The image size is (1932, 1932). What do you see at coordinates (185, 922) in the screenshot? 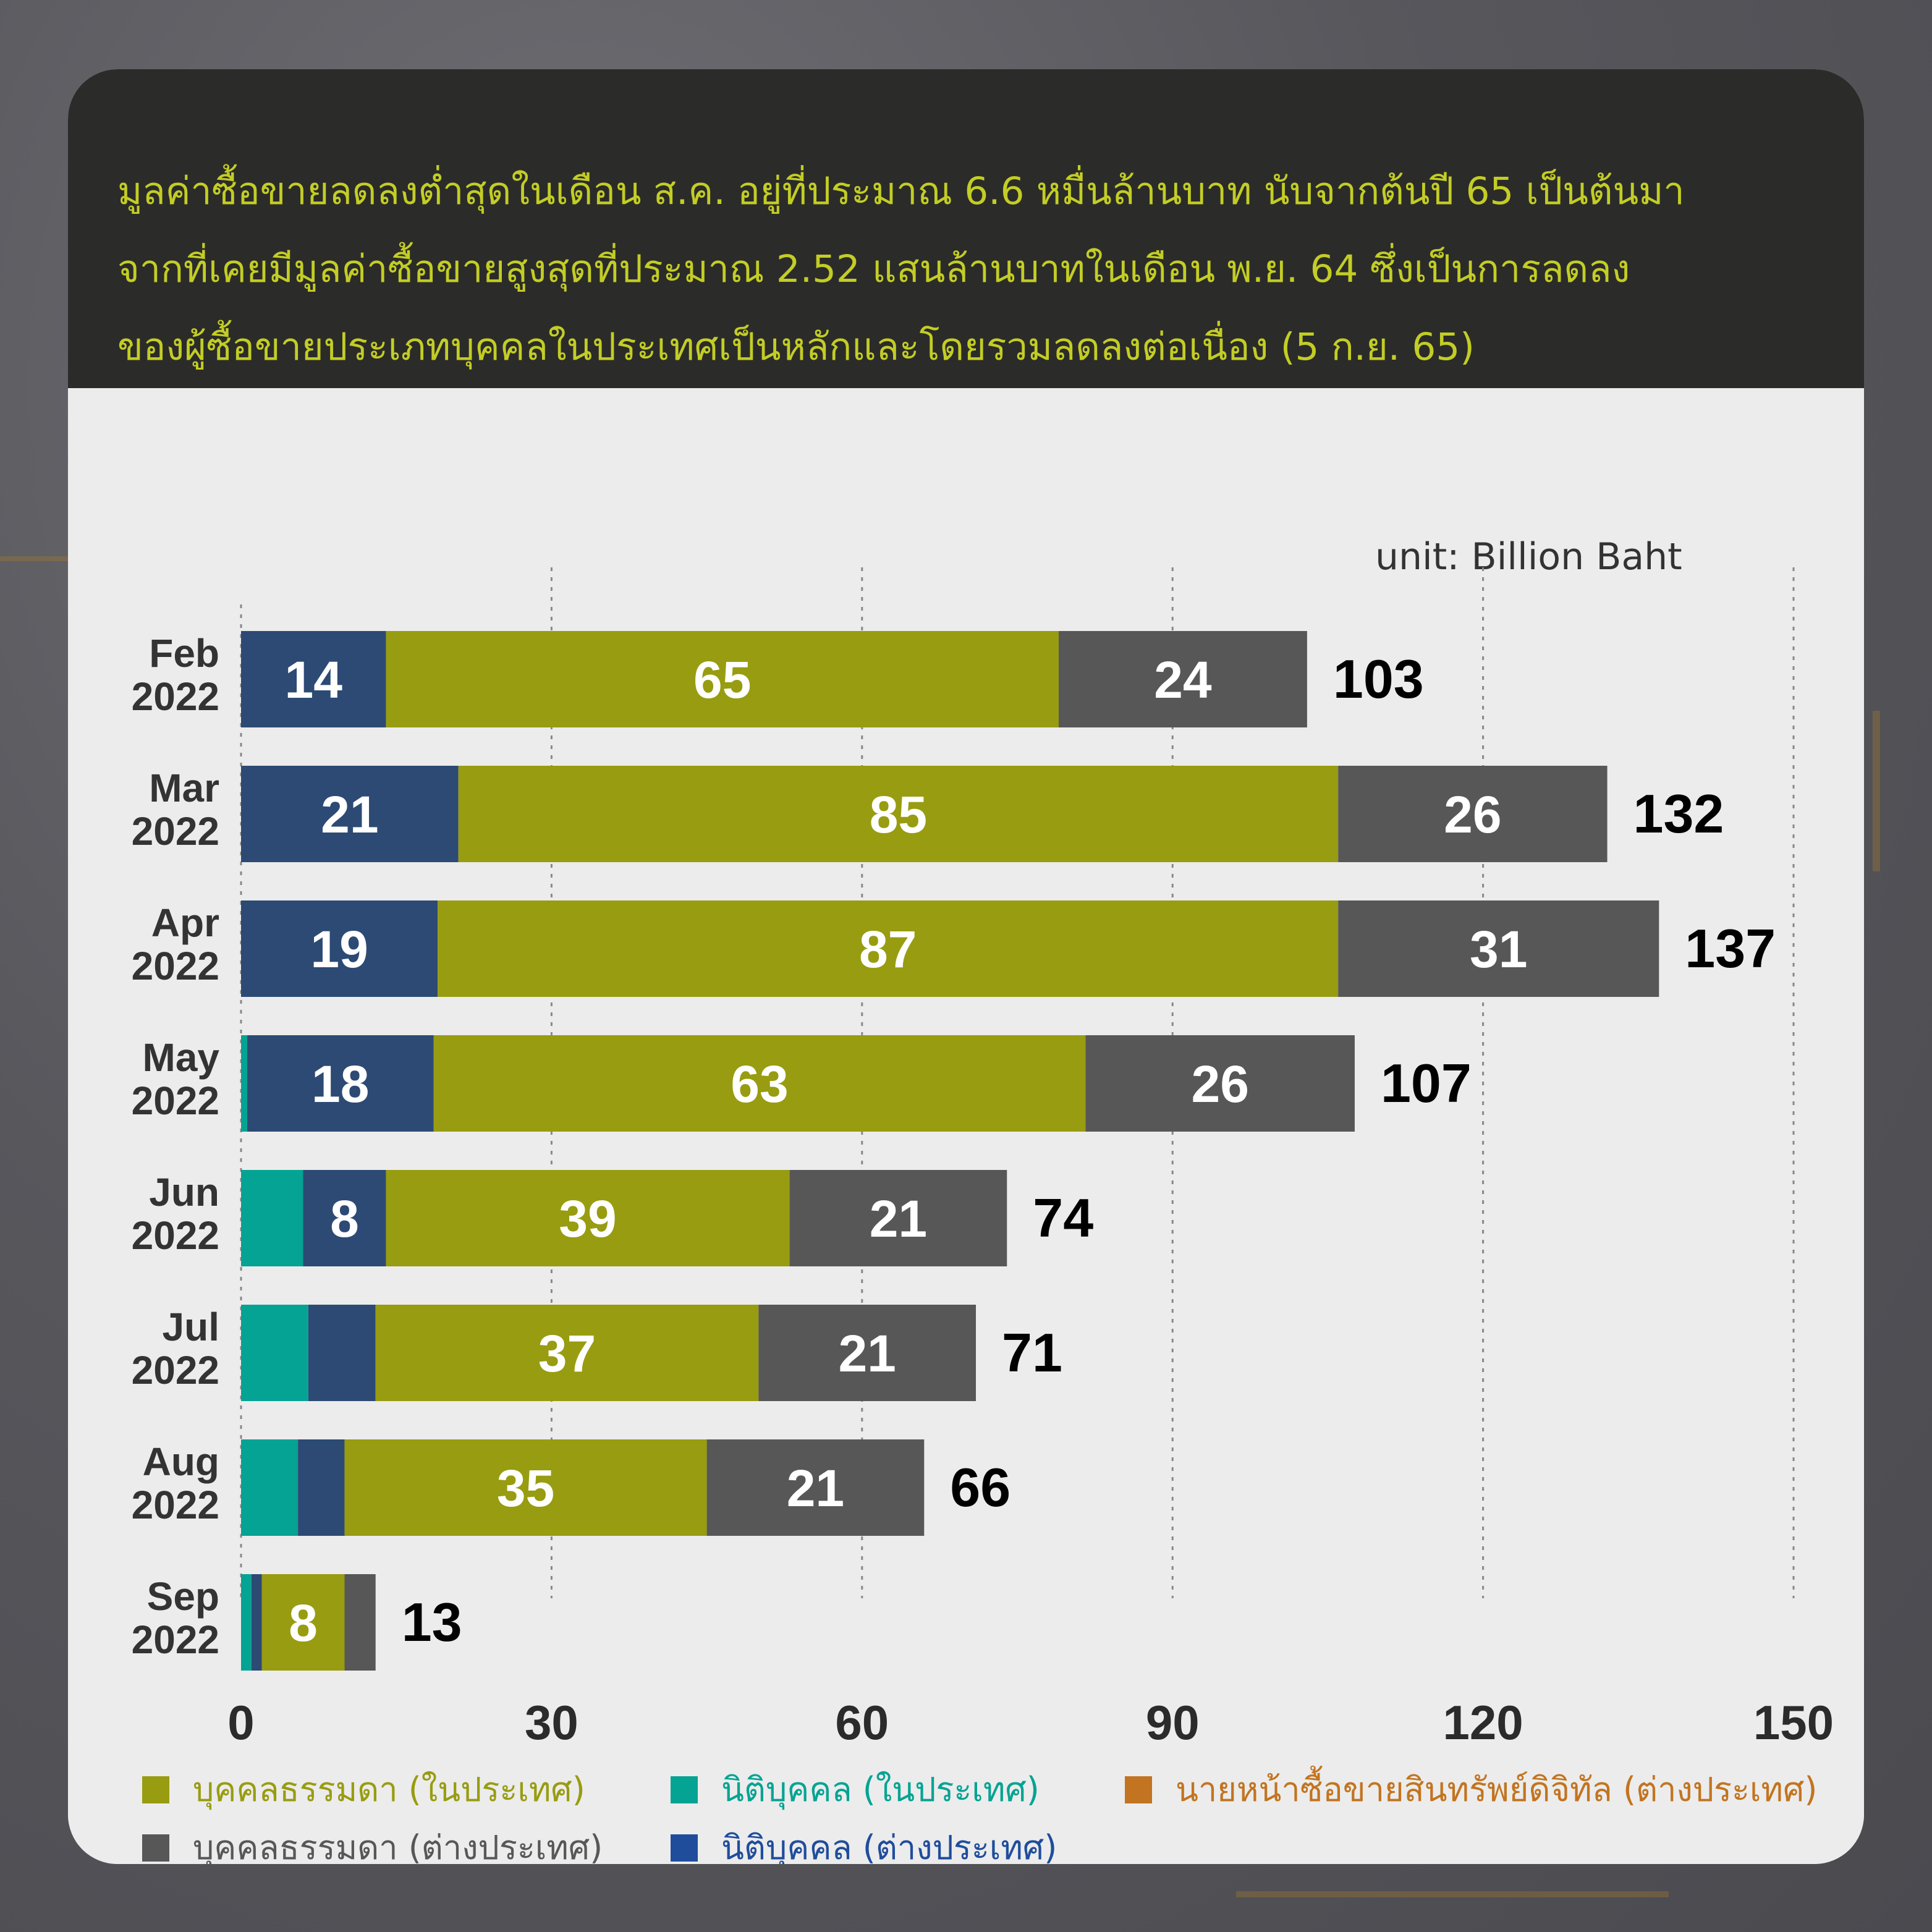
I see `category-label-month: Apr` at bounding box center [185, 922].